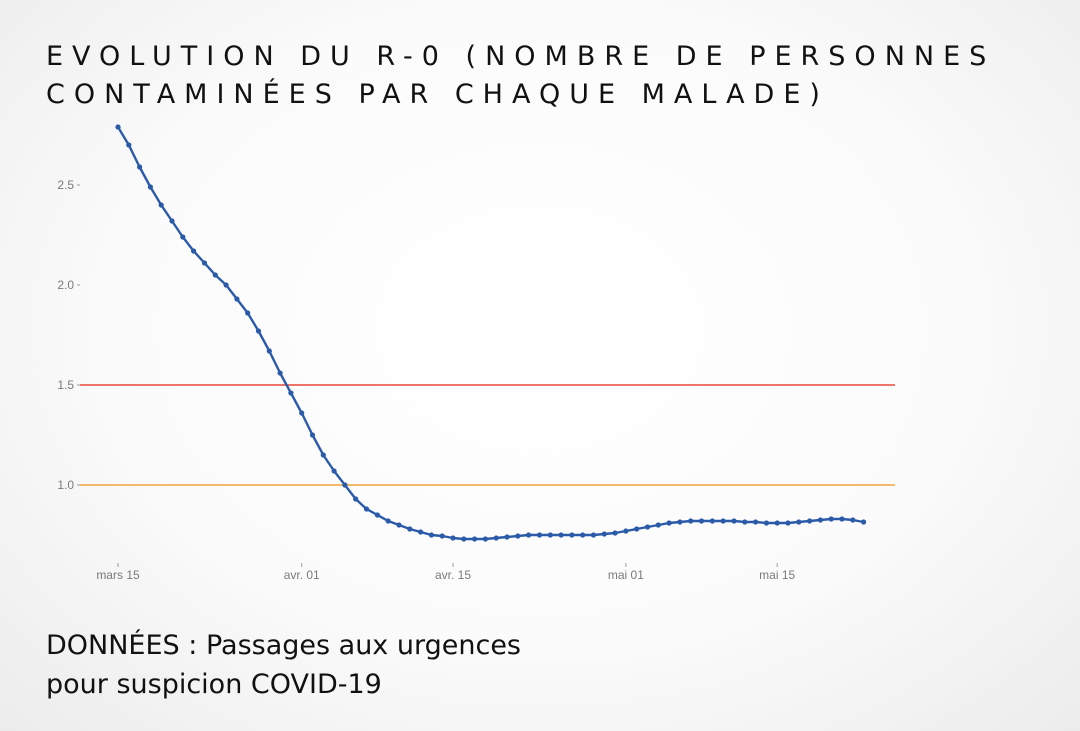  I want to click on y-tick-label: 2.5, so click(65, 185).